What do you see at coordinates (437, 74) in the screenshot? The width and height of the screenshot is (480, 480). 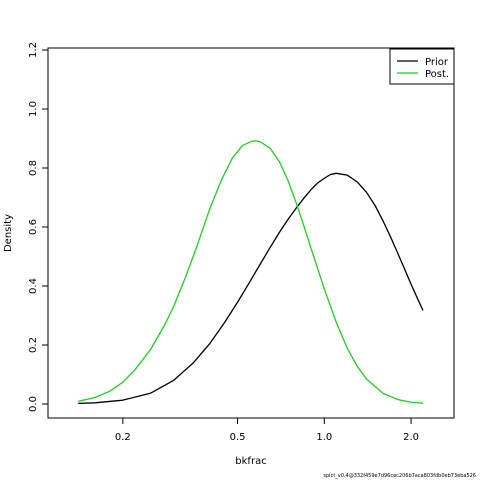 I see `legend-label-posterior: Post.` at bounding box center [437, 74].